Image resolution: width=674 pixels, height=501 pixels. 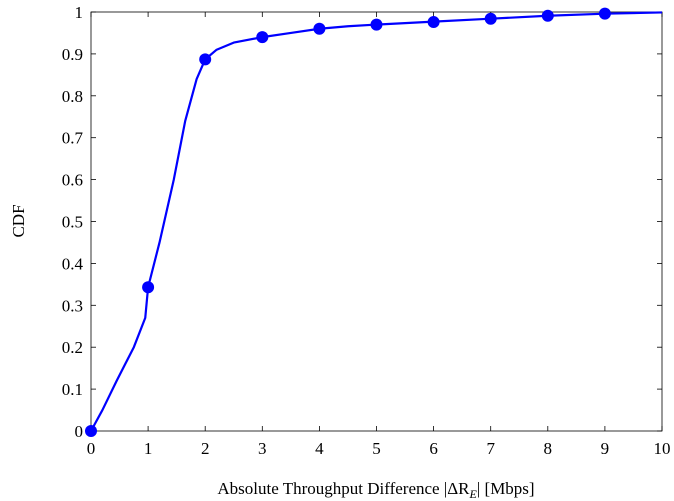 What do you see at coordinates (262, 448) in the screenshot?
I see `x-tick-label: 3` at bounding box center [262, 448].